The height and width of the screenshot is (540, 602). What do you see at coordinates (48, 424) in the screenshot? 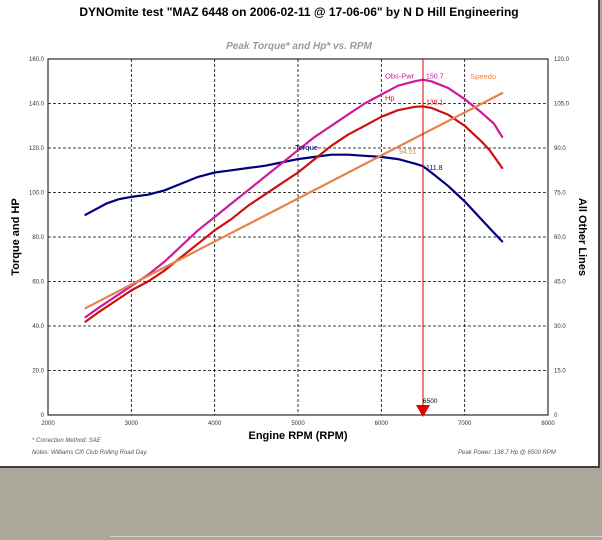
I see `x-tick-label: 2000` at bounding box center [48, 424].